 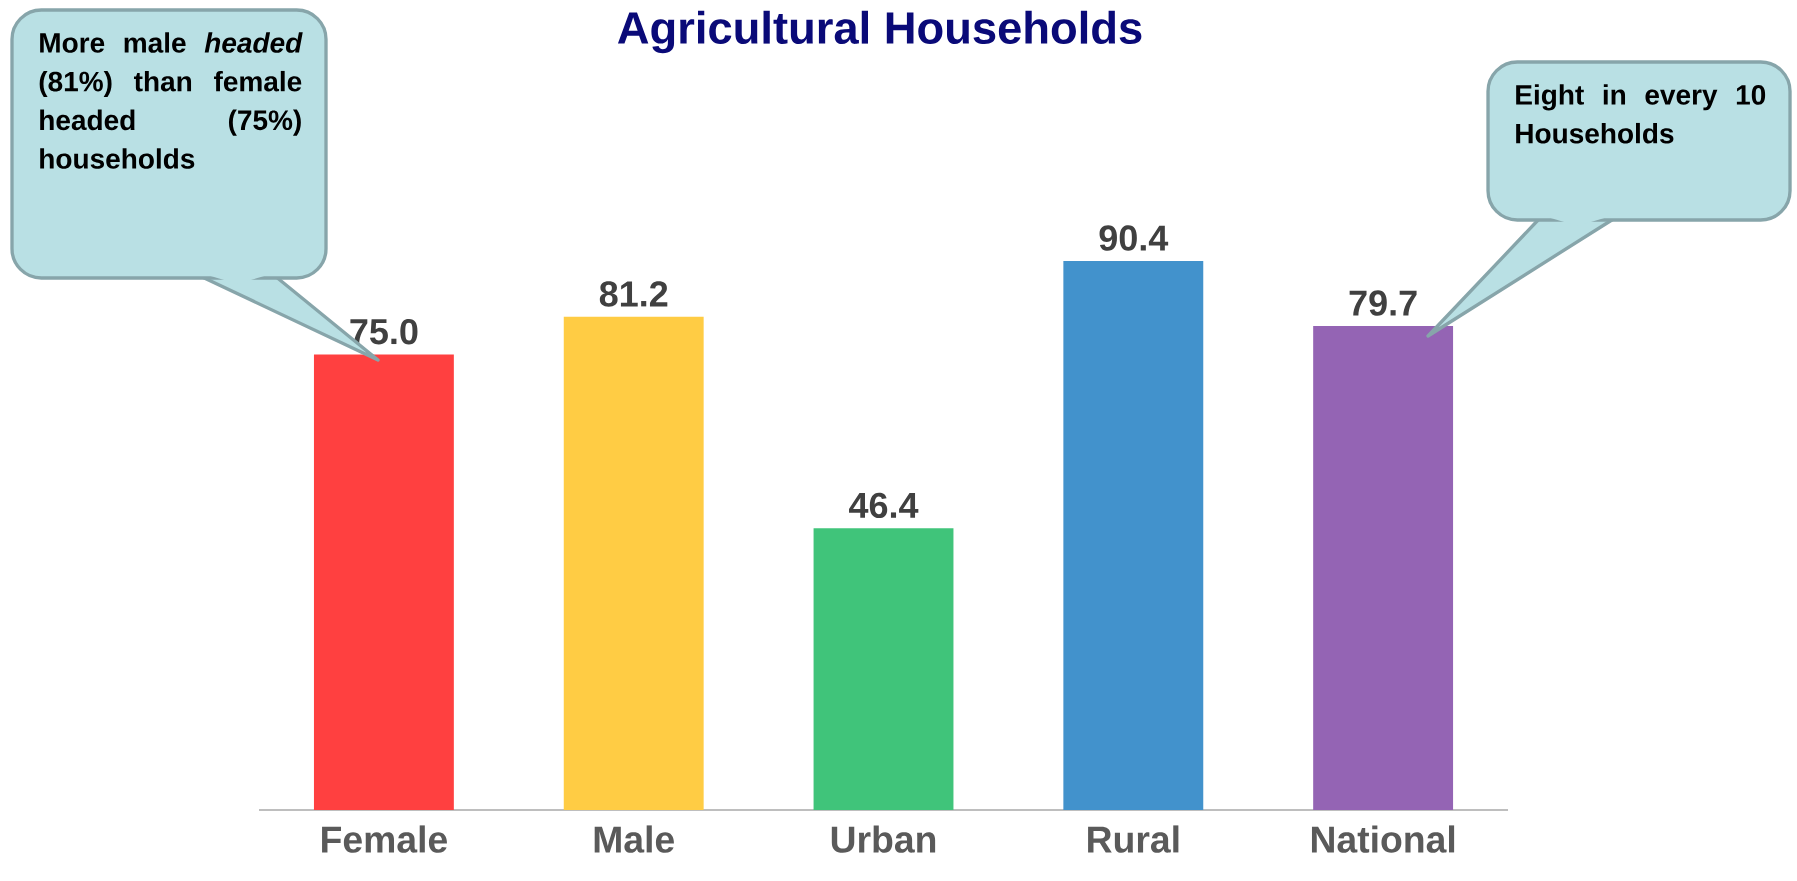 What do you see at coordinates (633, 294) in the screenshot?
I see `data-label: 81.2` at bounding box center [633, 294].